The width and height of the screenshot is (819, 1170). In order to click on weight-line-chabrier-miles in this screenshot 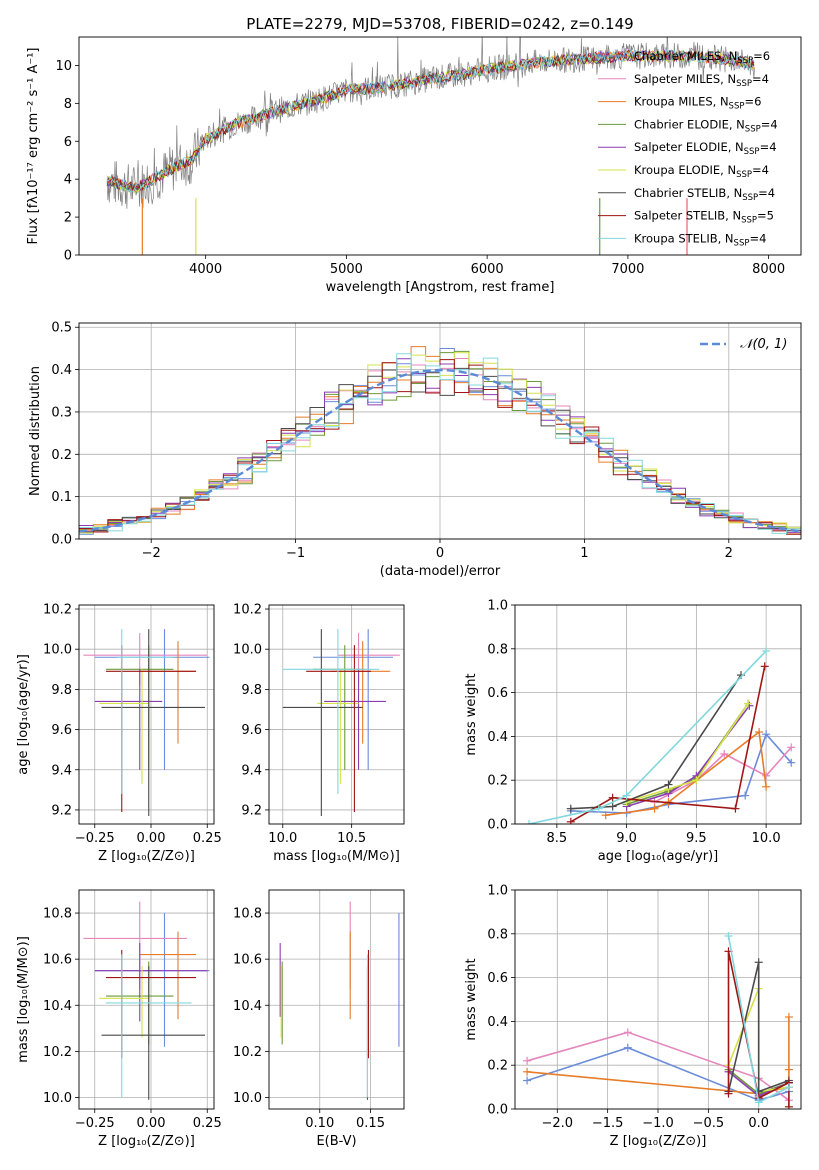, I will do `click(681, 773)`.